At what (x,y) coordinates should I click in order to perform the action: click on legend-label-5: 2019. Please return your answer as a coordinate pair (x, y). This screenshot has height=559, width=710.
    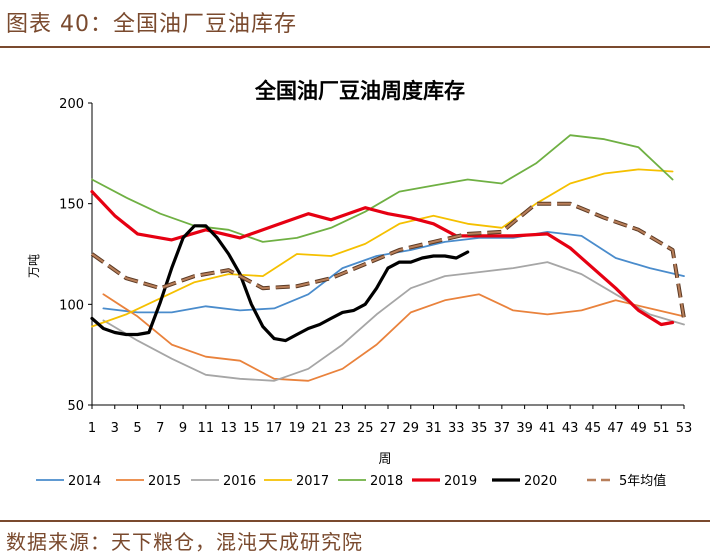
    Looking at the image, I should click on (460, 481).